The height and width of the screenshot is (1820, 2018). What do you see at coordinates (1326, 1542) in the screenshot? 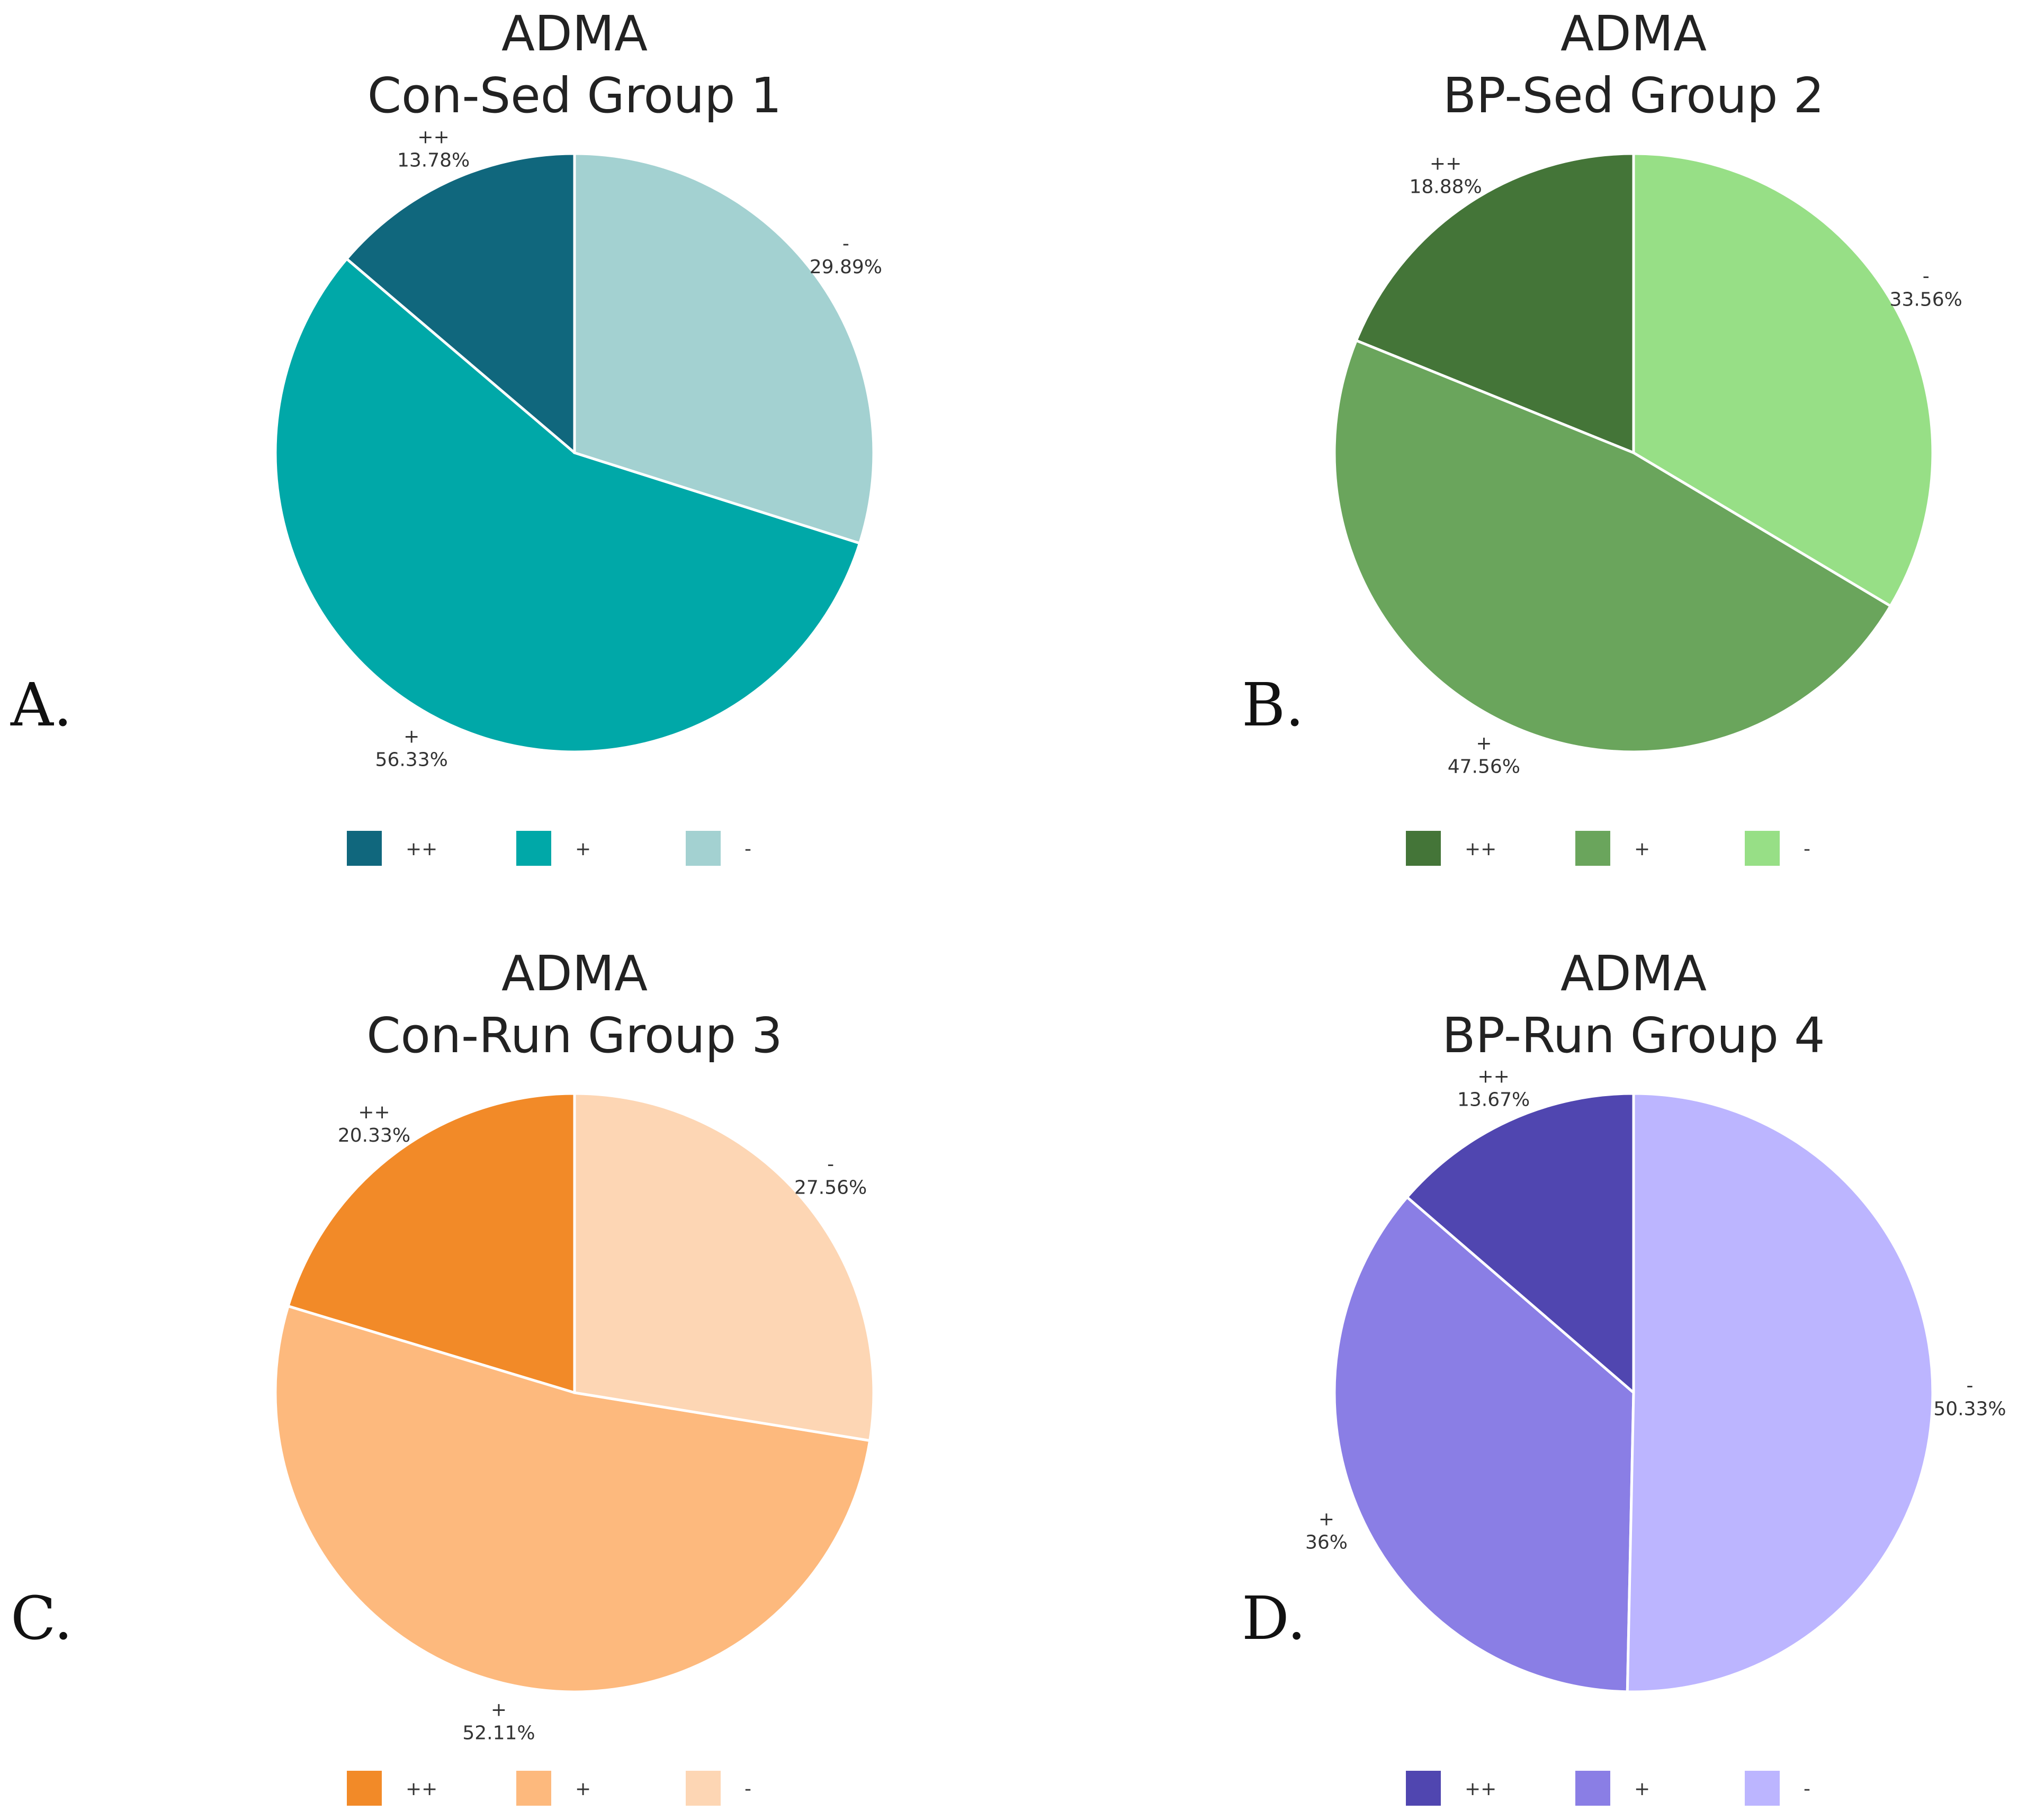
I see `slice-percent-label: 36%` at bounding box center [1326, 1542].